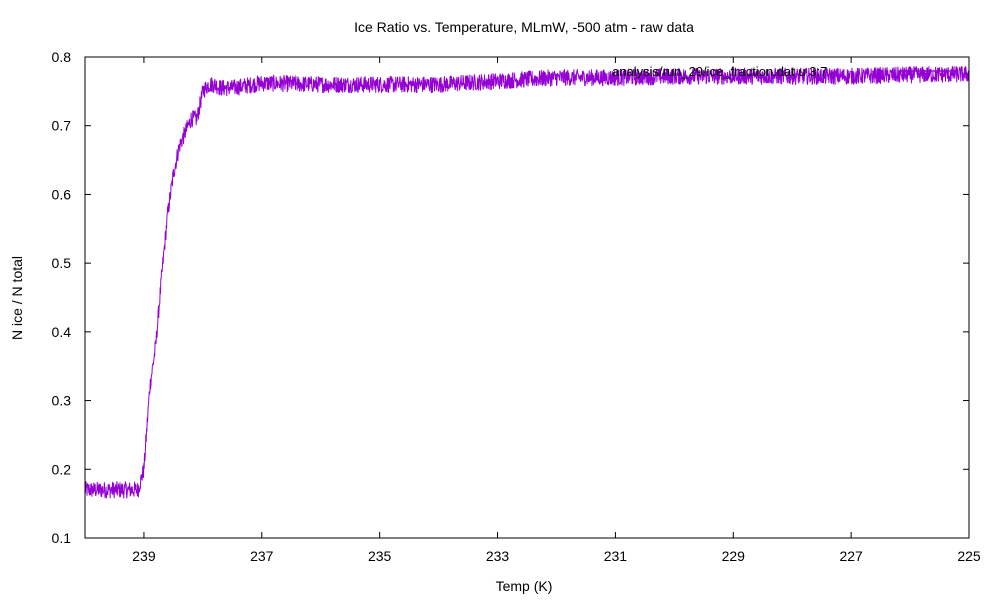 The height and width of the screenshot is (605, 1000). What do you see at coordinates (969, 556) in the screenshot?
I see `x-tick-label: 225` at bounding box center [969, 556].